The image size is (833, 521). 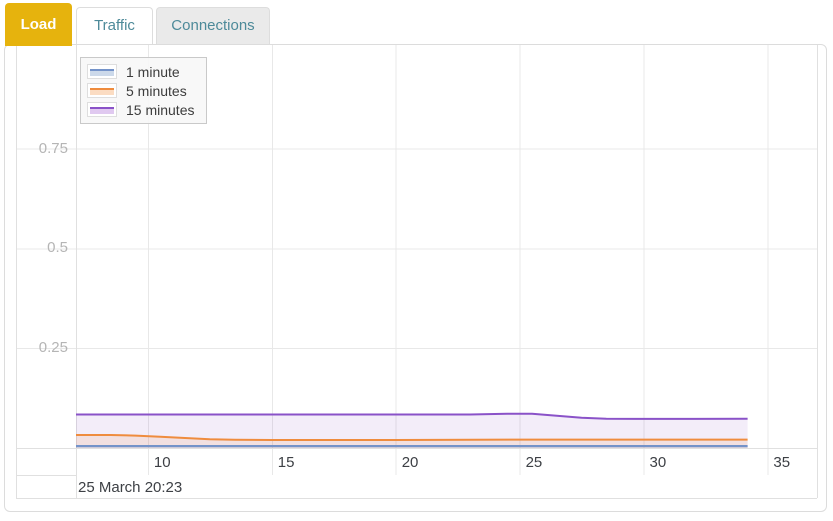 What do you see at coordinates (156, 90) in the screenshot?
I see `legend-label: 5 minutes` at bounding box center [156, 90].